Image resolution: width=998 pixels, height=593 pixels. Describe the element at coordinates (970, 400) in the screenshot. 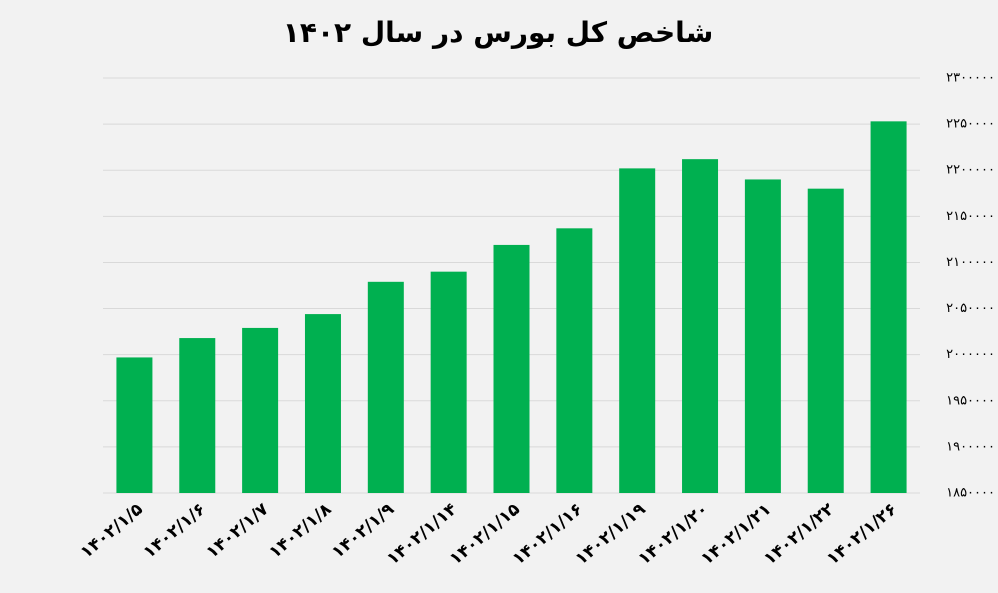

I see `y-tick-label: ۱۹۵۰۰۰۰` at that location.